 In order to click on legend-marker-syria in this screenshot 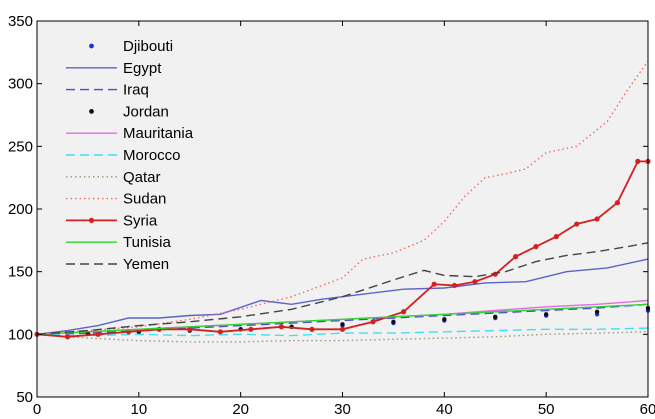, I will do `click(91, 220)`.